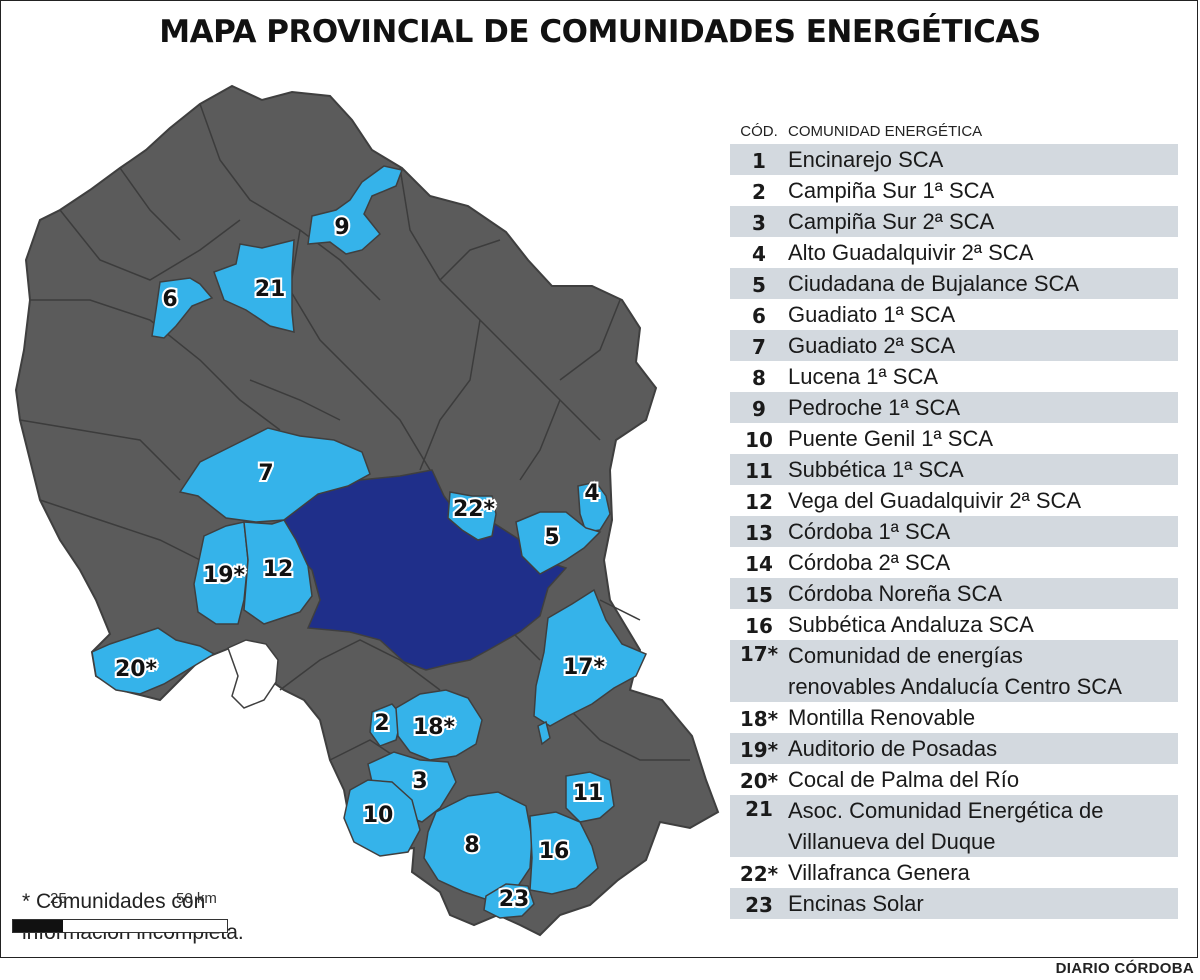 Image resolution: width=1200 pixels, height=980 pixels. I want to click on map-label-4: 4, so click(591, 493).